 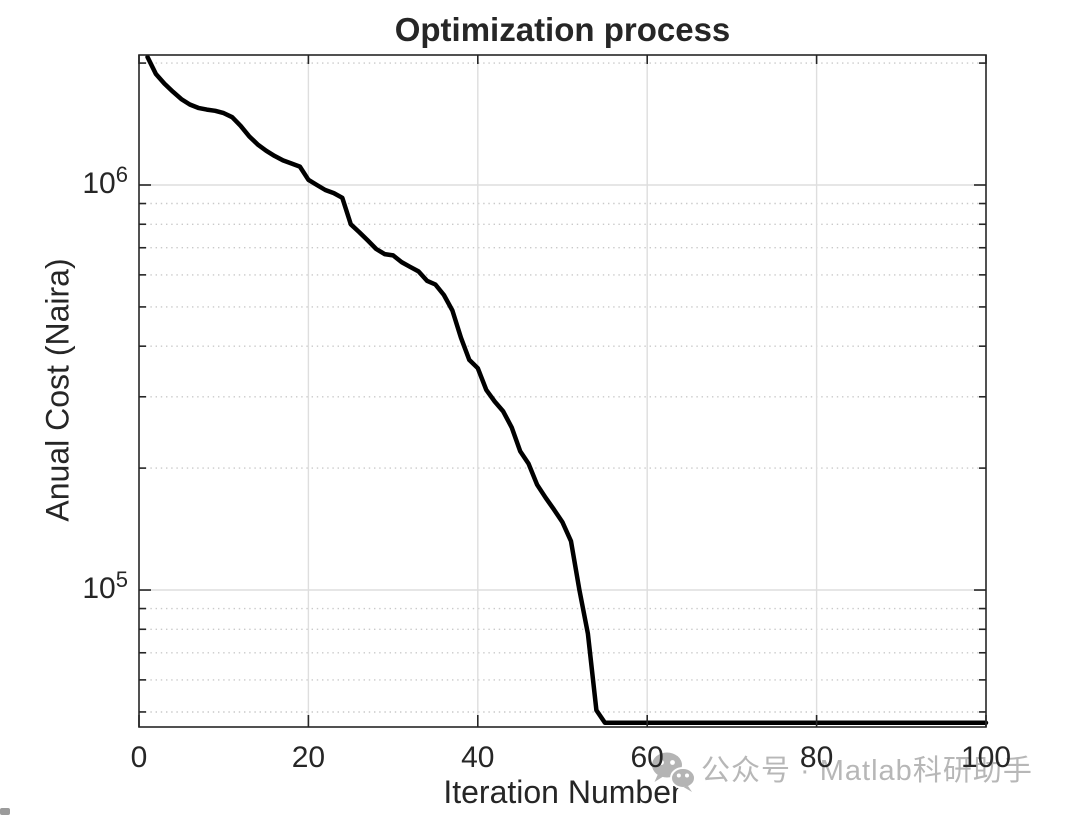 I want to click on wechat-icon, so click(x=674, y=772).